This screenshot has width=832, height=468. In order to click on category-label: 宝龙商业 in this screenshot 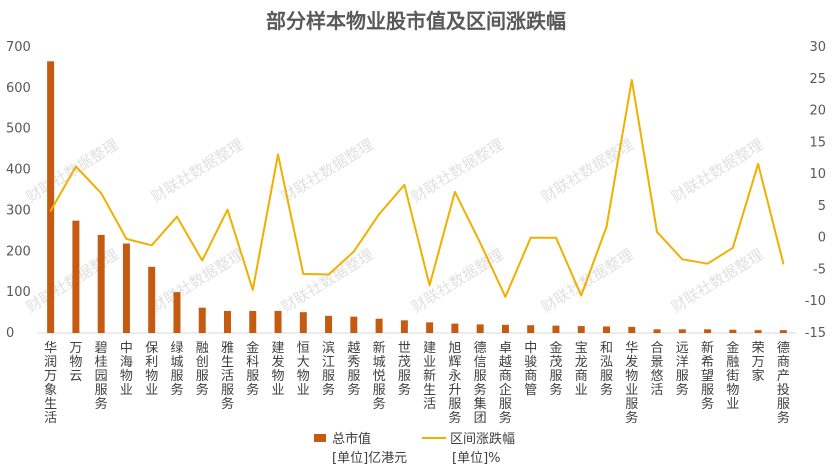, I will do `click(581, 369)`.